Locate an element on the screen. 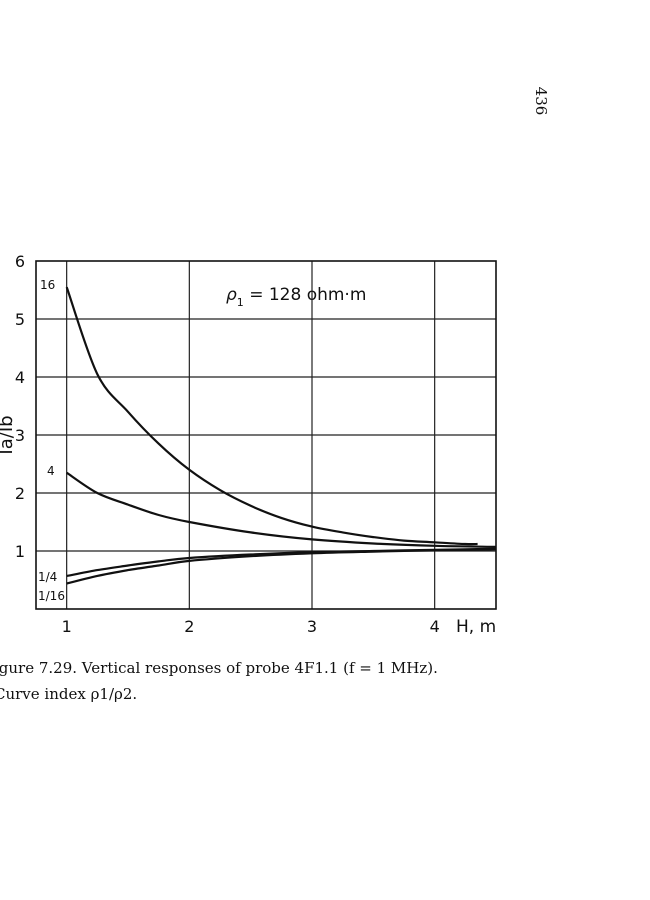 This screenshot has height=900, width=650. y-tick-label: 4 is located at coordinates (20, 377).